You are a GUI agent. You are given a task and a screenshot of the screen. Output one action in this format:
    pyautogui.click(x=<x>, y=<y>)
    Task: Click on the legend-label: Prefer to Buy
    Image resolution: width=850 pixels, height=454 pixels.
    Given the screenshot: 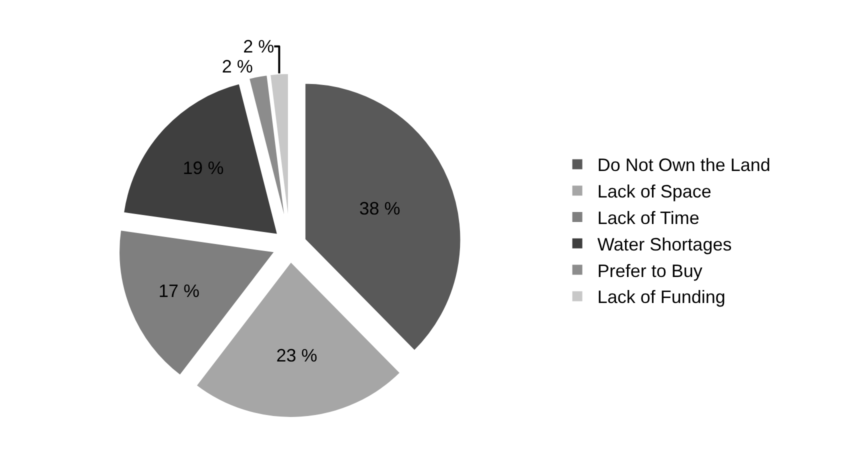 What is the action you would take?
    pyautogui.click(x=649, y=270)
    